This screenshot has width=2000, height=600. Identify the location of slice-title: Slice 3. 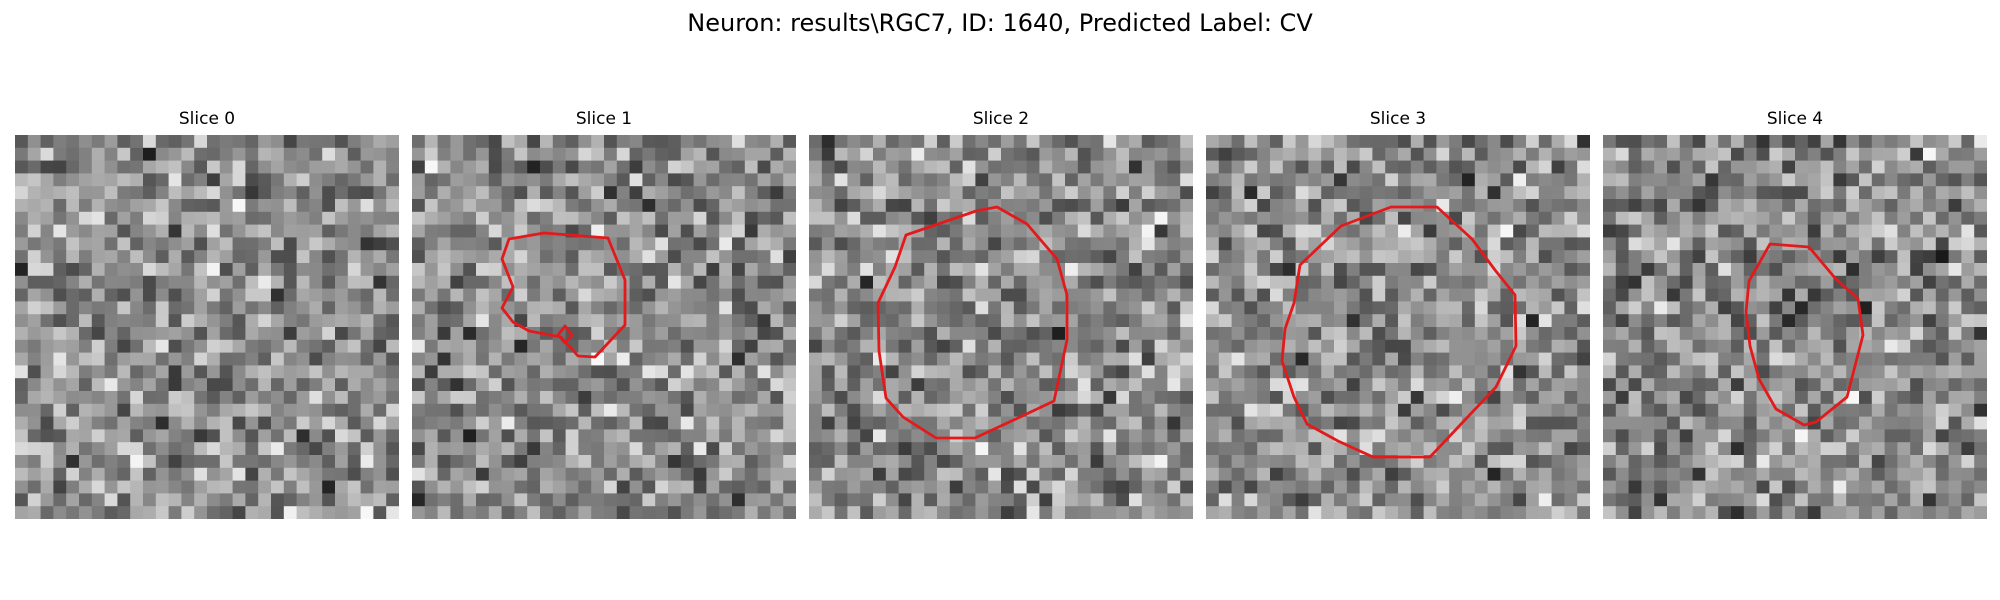
(1398, 119).